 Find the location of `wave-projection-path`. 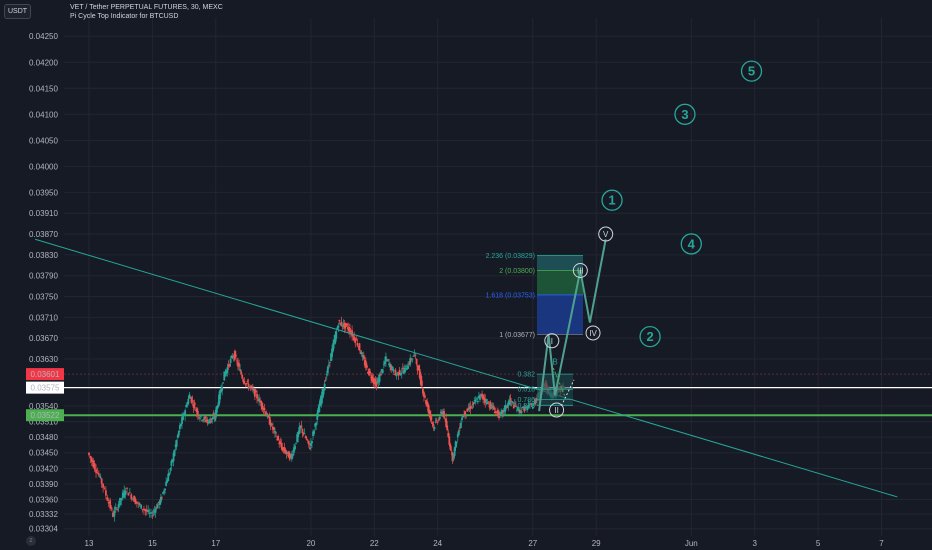

wave-projection-path is located at coordinates (572, 325).